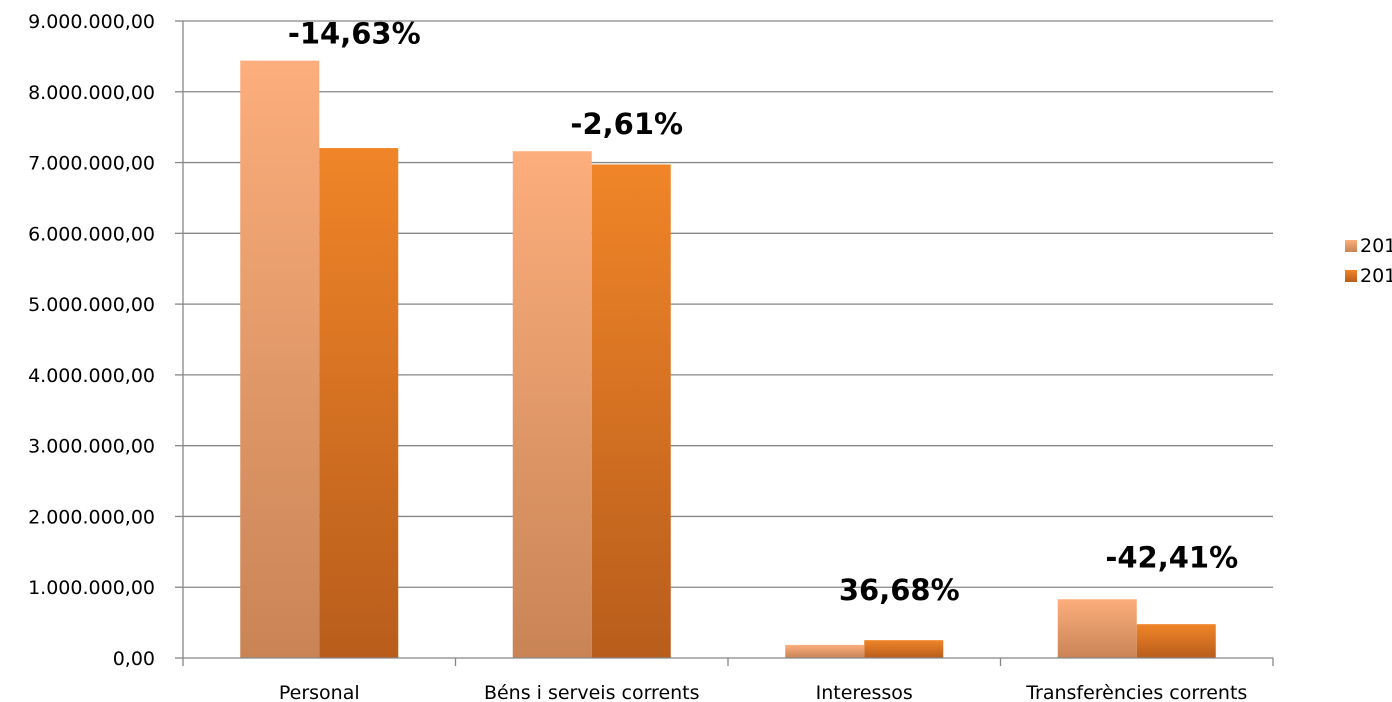  What do you see at coordinates (91, 447) in the screenshot?
I see `y-tick-label: 3.000.000,00` at bounding box center [91, 447].